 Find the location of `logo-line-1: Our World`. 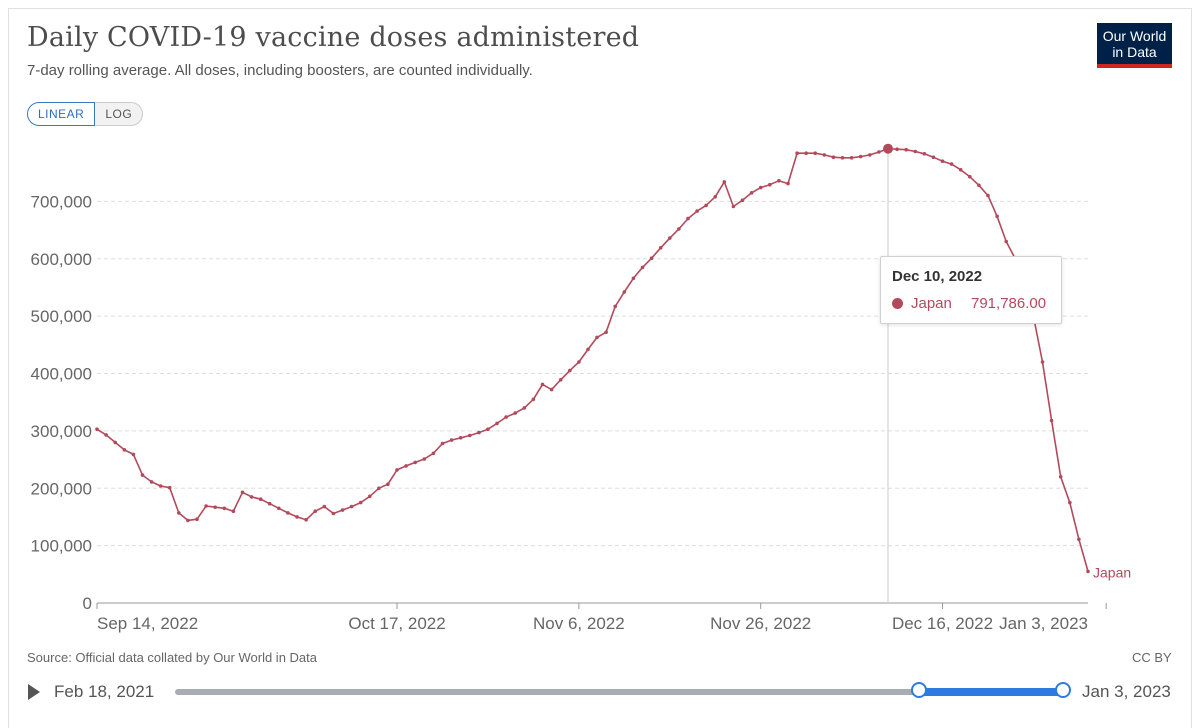

logo-line-1: Our World is located at coordinates (1134, 36).